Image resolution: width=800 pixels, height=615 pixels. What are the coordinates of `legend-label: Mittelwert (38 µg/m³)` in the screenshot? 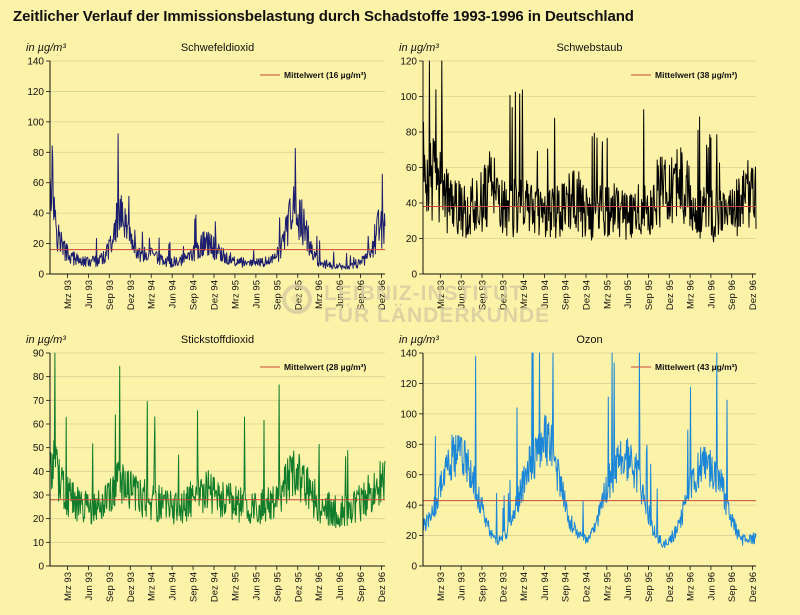 It's located at (696, 75).